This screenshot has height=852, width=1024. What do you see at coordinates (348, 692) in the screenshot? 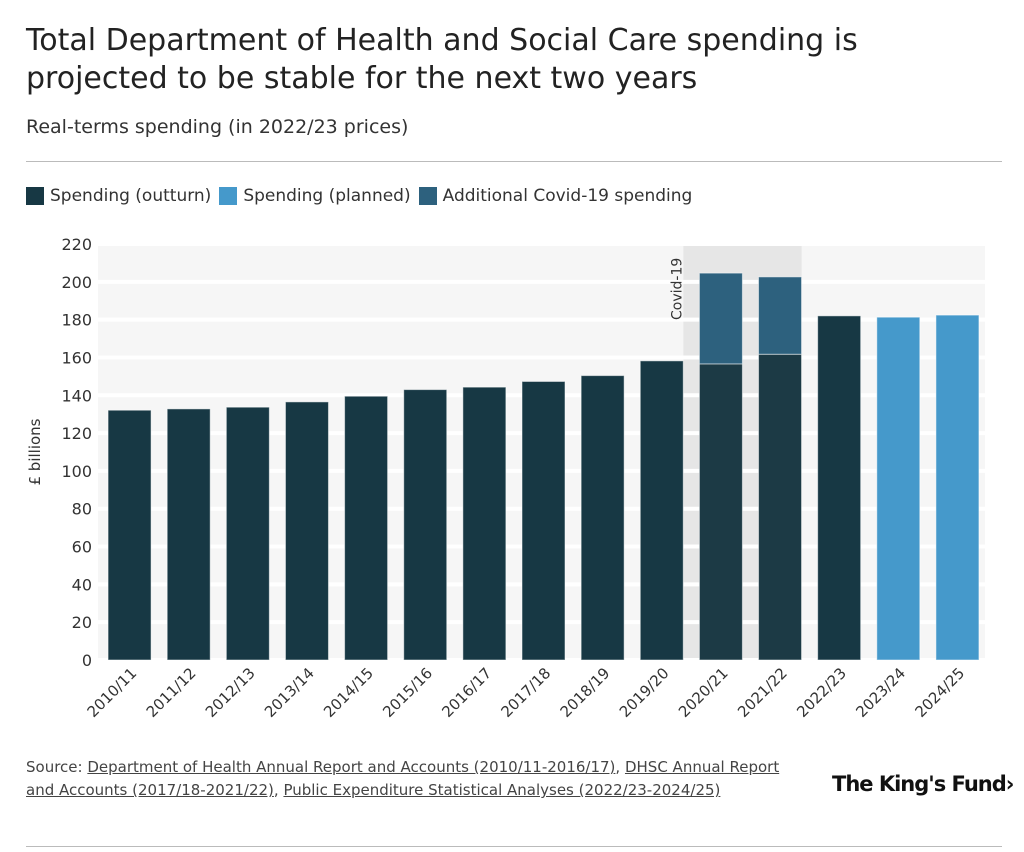
I see `x-tick-label: 2014/15` at bounding box center [348, 692].